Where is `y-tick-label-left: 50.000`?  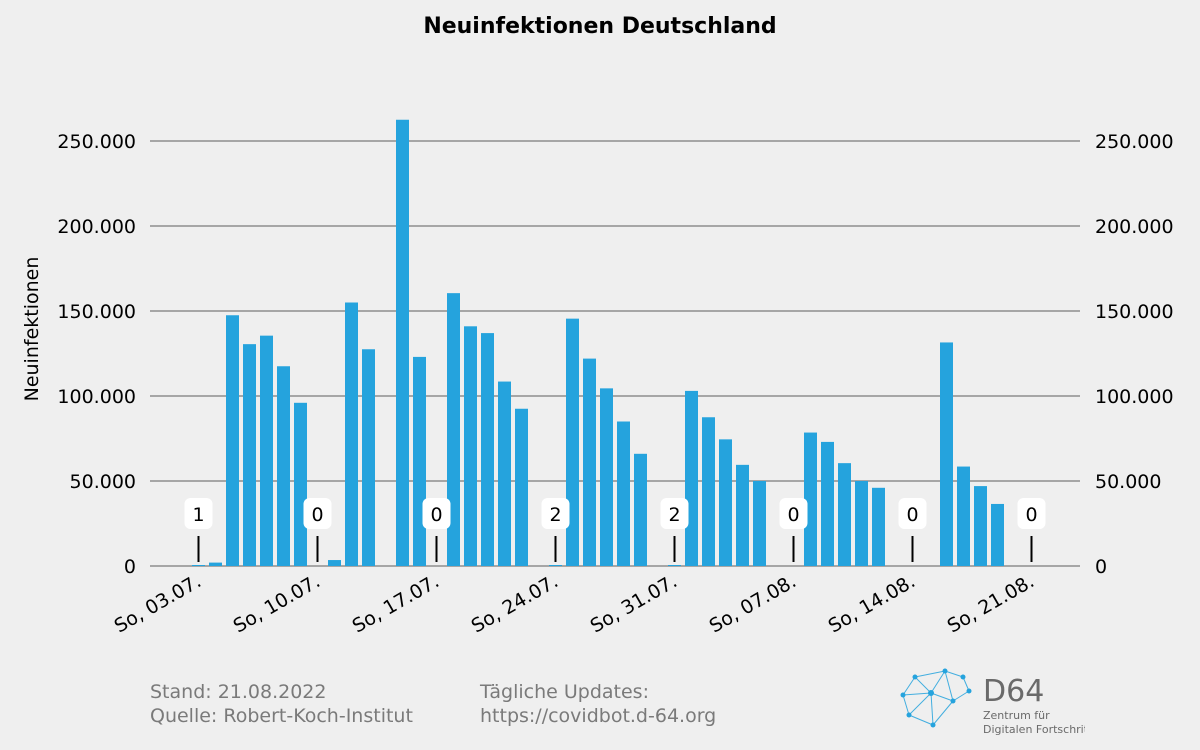 y-tick-label-left: 50.000 is located at coordinates (103, 482).